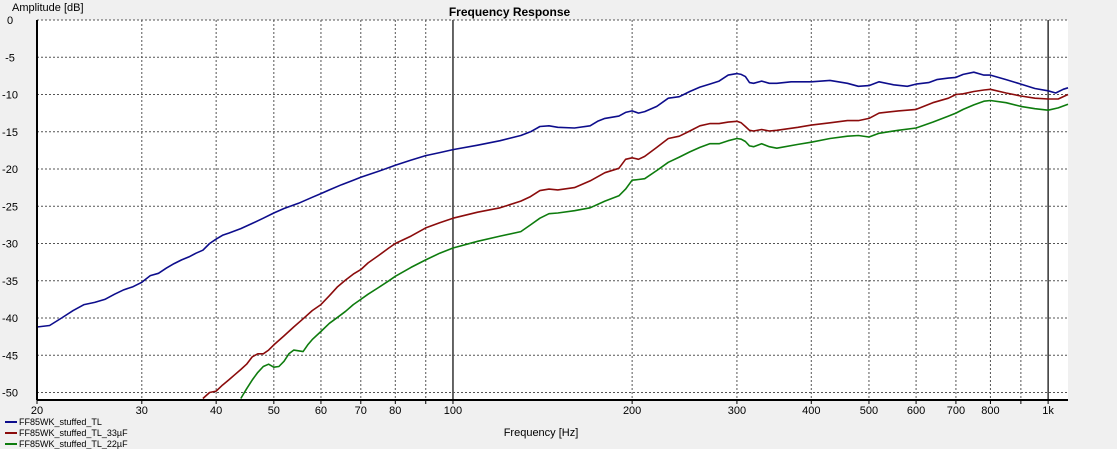  Describe the element at coordinates (37, 411) in the screenshot. I see `x-tick-label: 20` at that location.